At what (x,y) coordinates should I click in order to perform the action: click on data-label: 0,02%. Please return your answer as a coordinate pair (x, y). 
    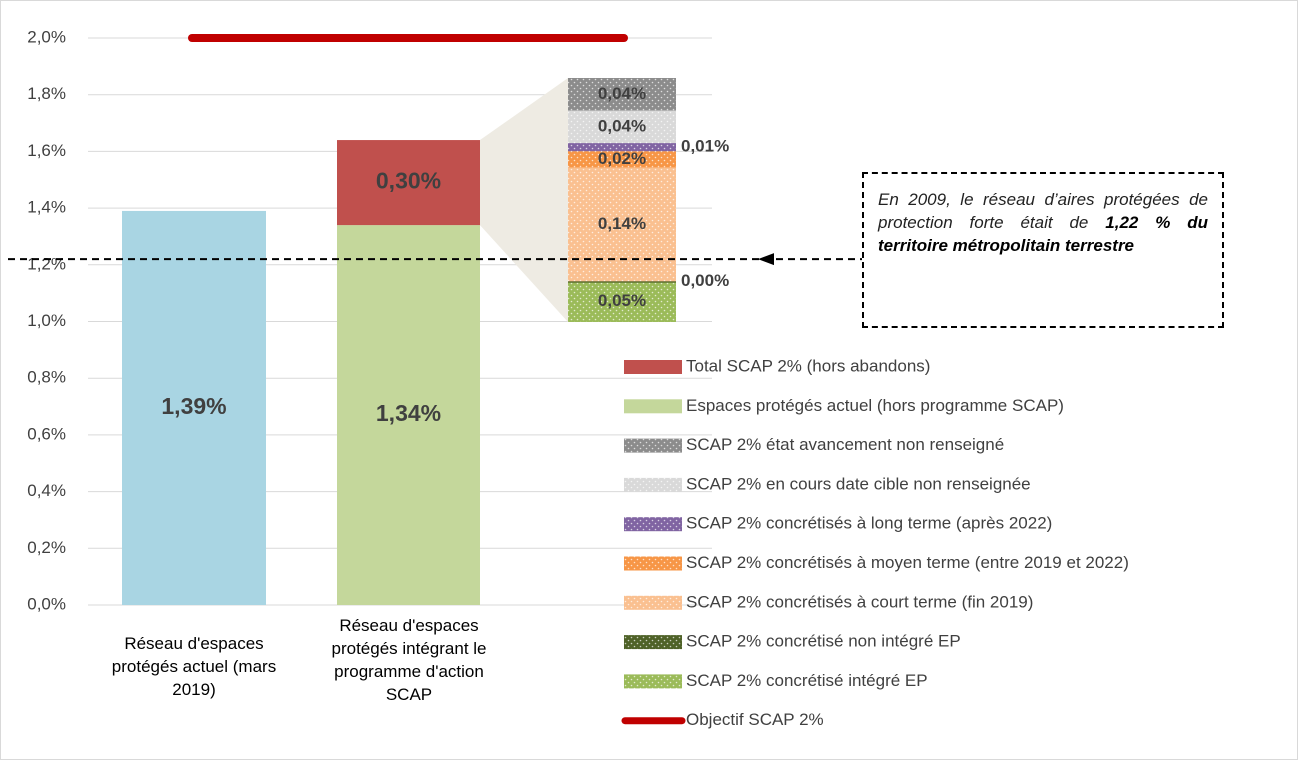
    Looking at the image, I should click on (622, 158).